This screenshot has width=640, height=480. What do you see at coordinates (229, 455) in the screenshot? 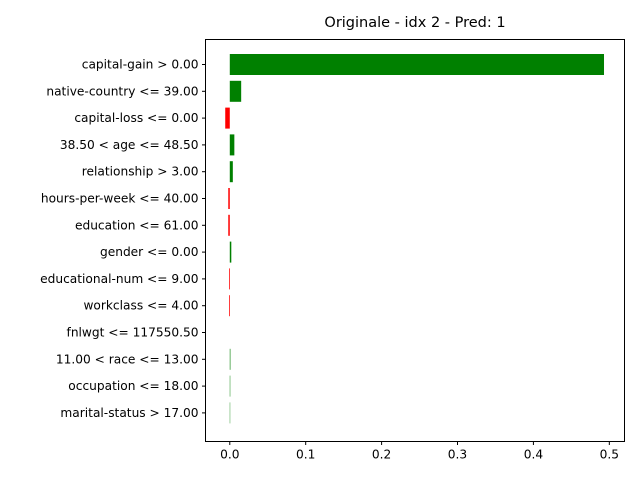
I see `x-tick-label: 0.0` at bounding box center [229, 455].